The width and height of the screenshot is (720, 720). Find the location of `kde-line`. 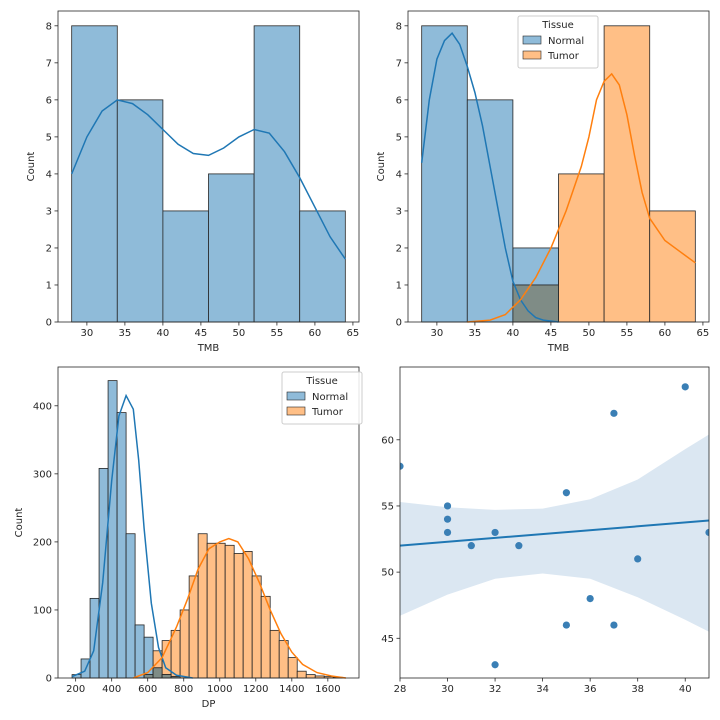

kde-line is located at coordinates (208, 179).